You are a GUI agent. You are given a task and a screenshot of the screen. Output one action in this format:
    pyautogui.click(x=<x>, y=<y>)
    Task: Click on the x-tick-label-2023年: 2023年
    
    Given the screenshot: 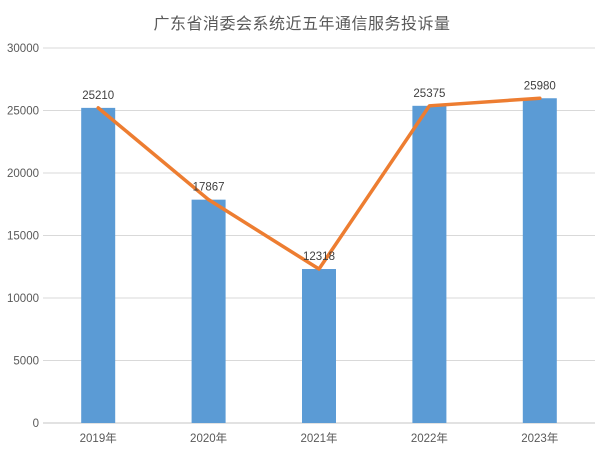 What is the action you would take?
    pyautogui.click(x=539, y=438)
    